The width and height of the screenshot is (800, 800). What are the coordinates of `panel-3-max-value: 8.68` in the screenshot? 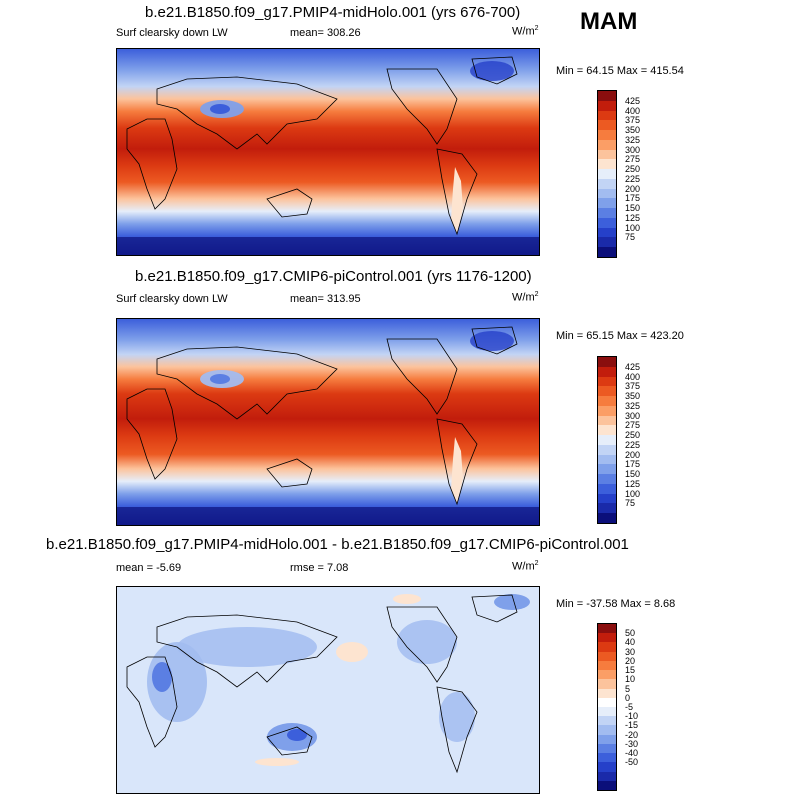 It's located at (664, 604).